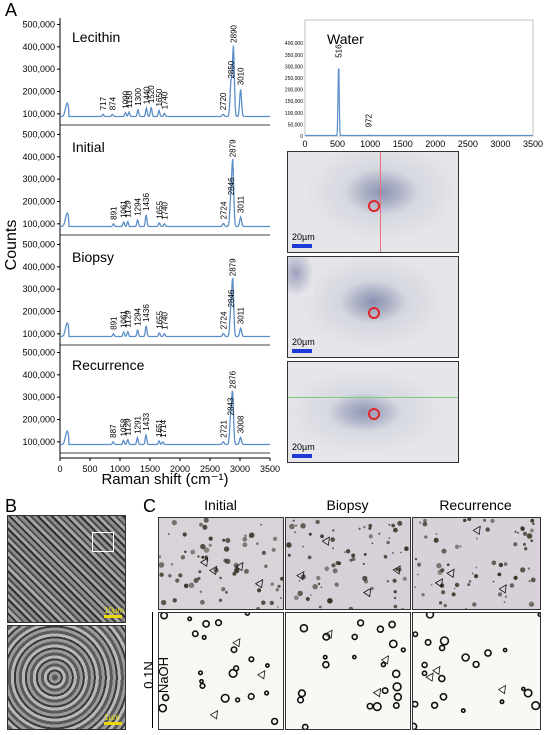 The width and height of the screenshot is (550, 735). Describe the element at coordinates (125, 99) in the screenshot. I see `peak-label: 1090` at that location.